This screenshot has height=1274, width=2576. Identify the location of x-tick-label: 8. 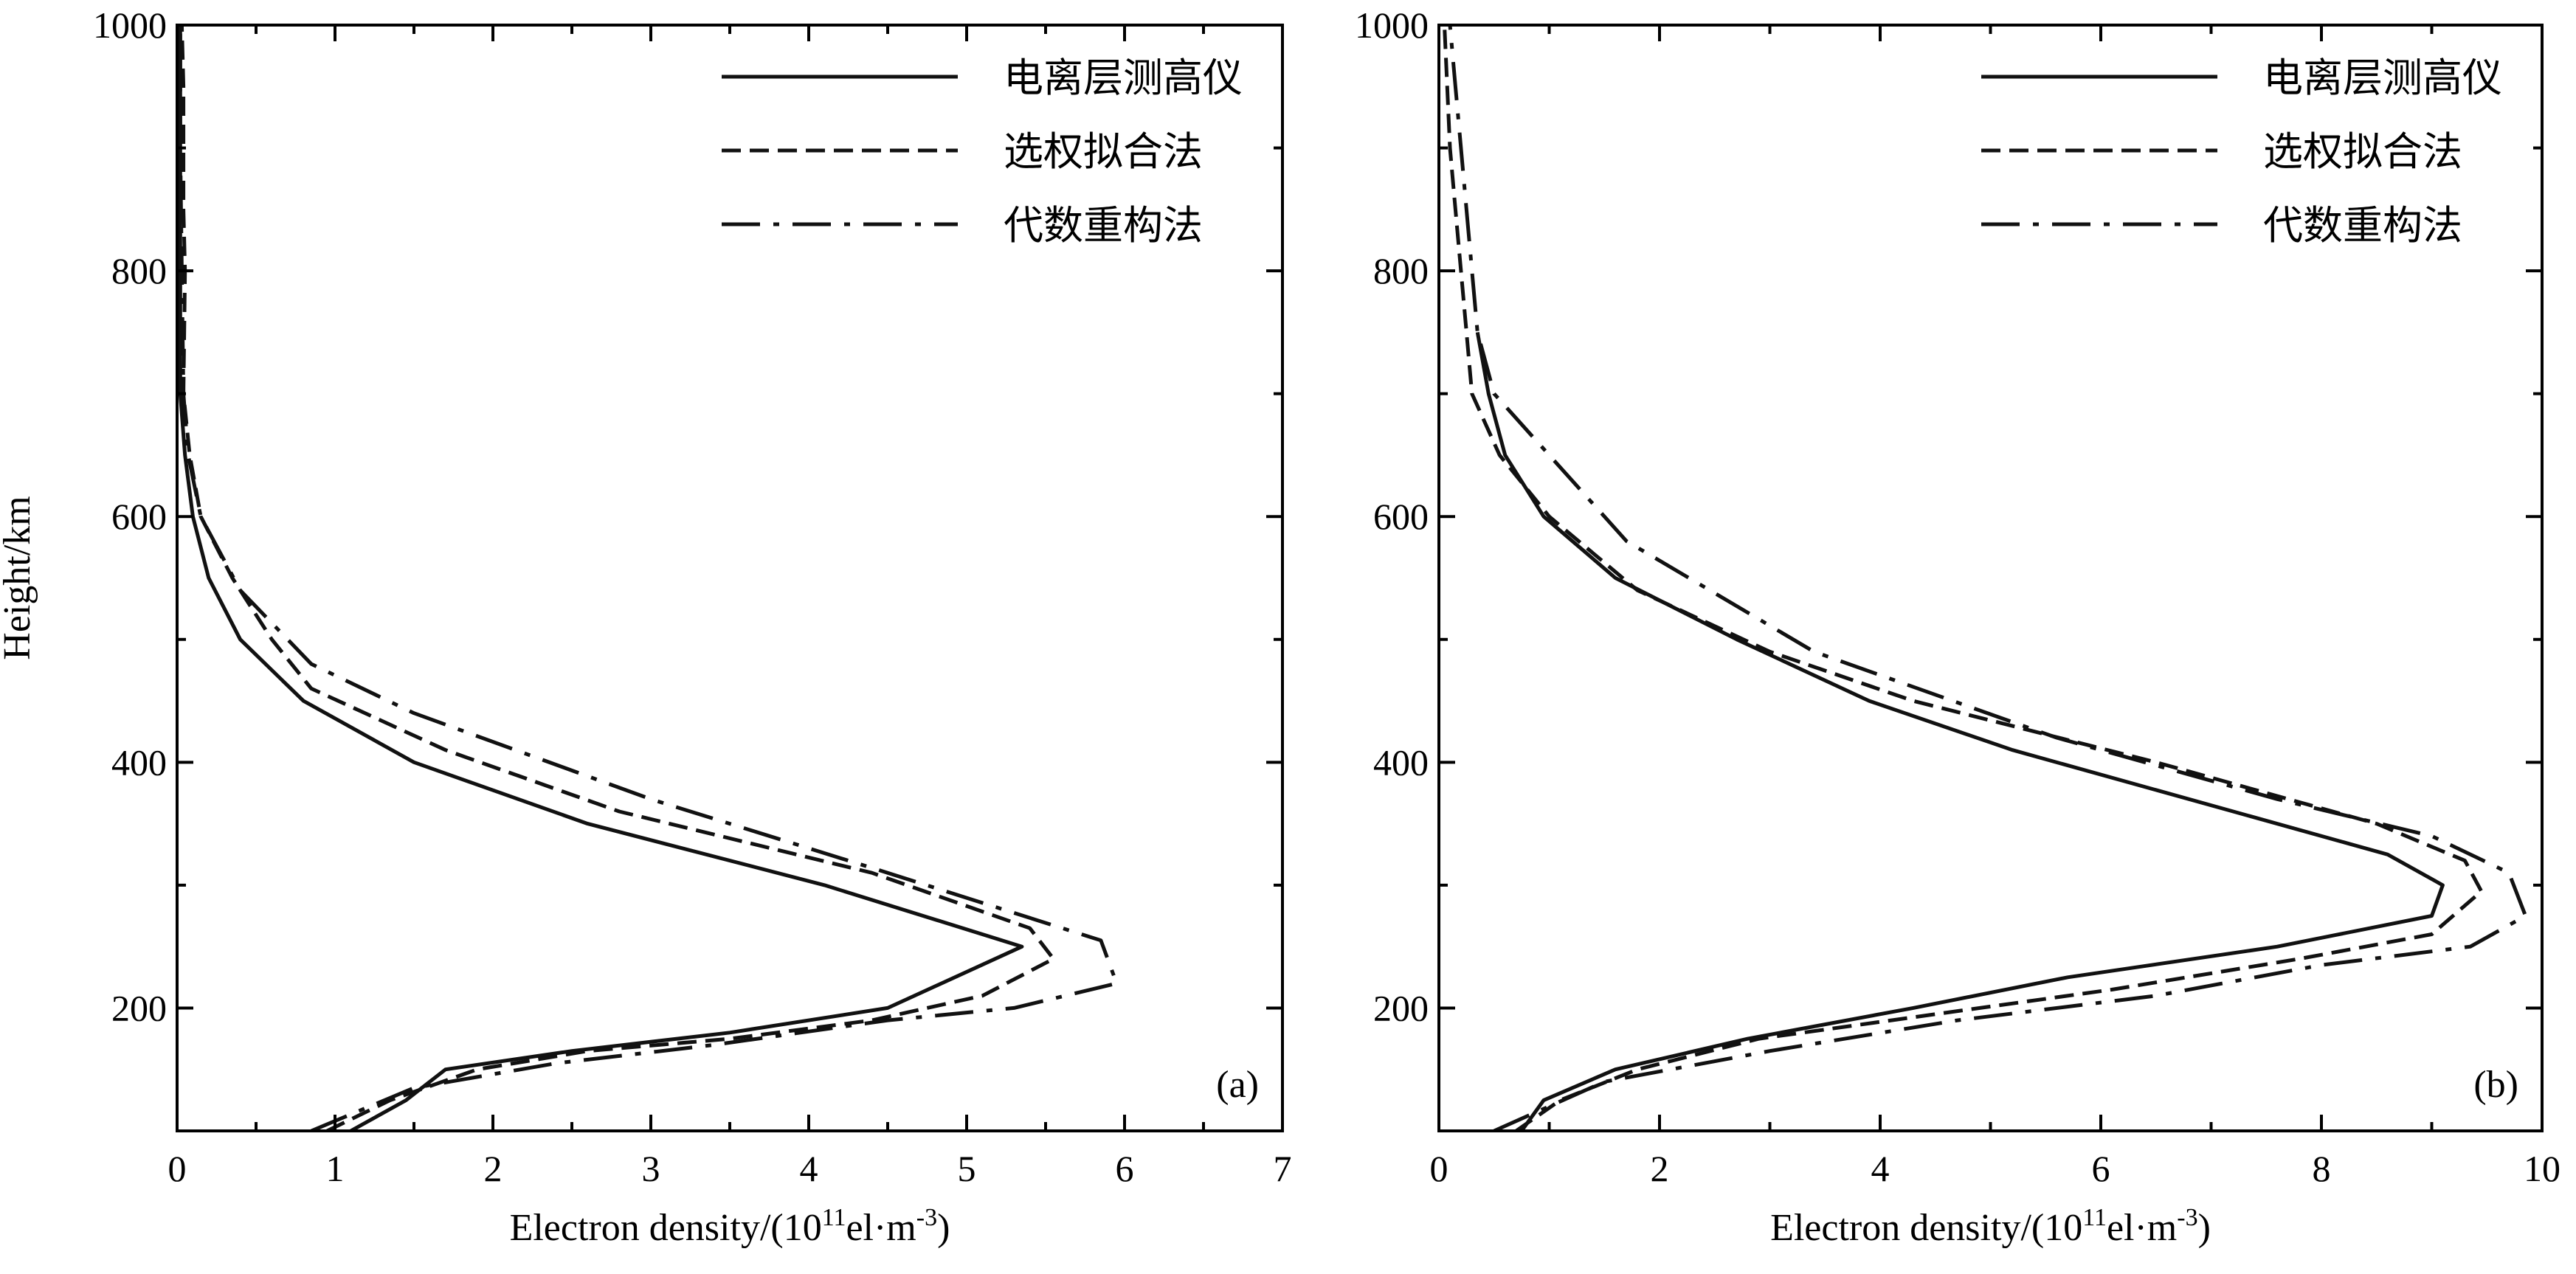
(2322, 1168).